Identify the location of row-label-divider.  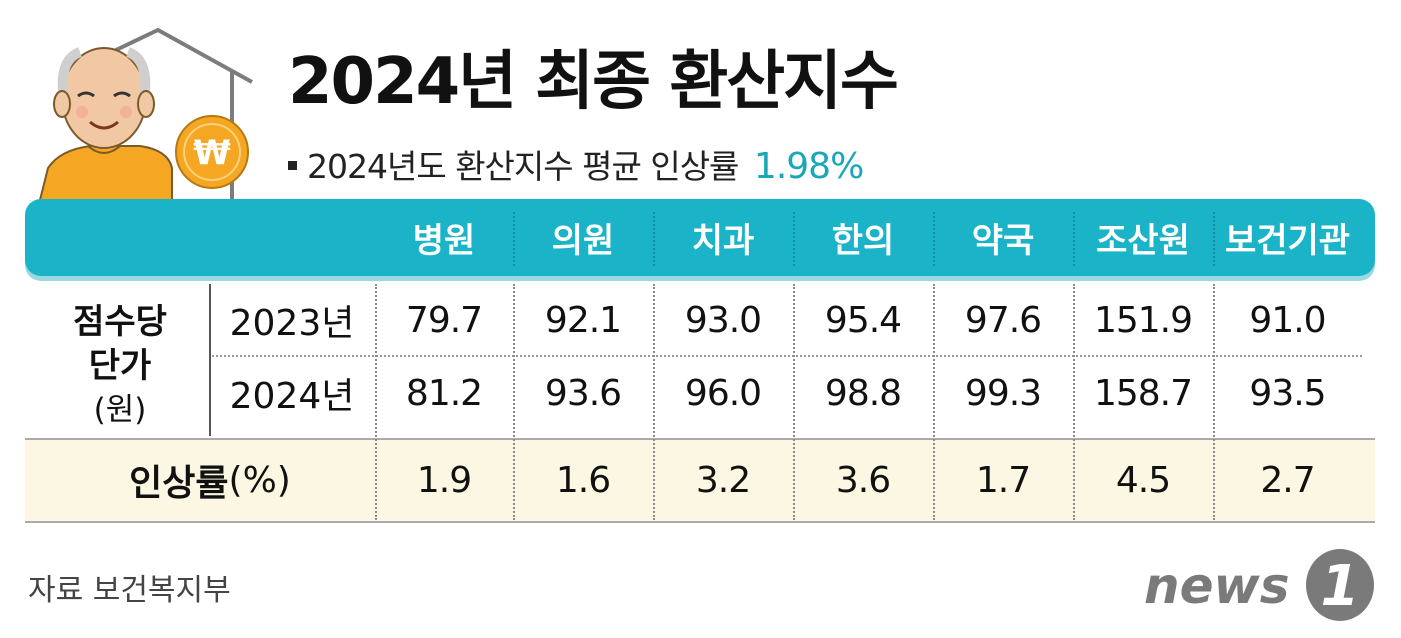
(210, 360).